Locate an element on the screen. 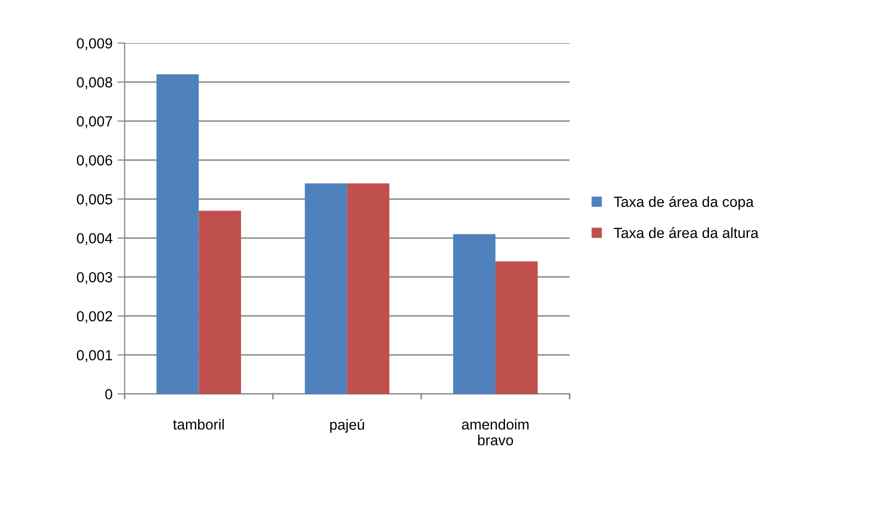 The height and width of the screenshot is (507, 890). x-tick-label: tamboril is located at coordinates (198, 424).